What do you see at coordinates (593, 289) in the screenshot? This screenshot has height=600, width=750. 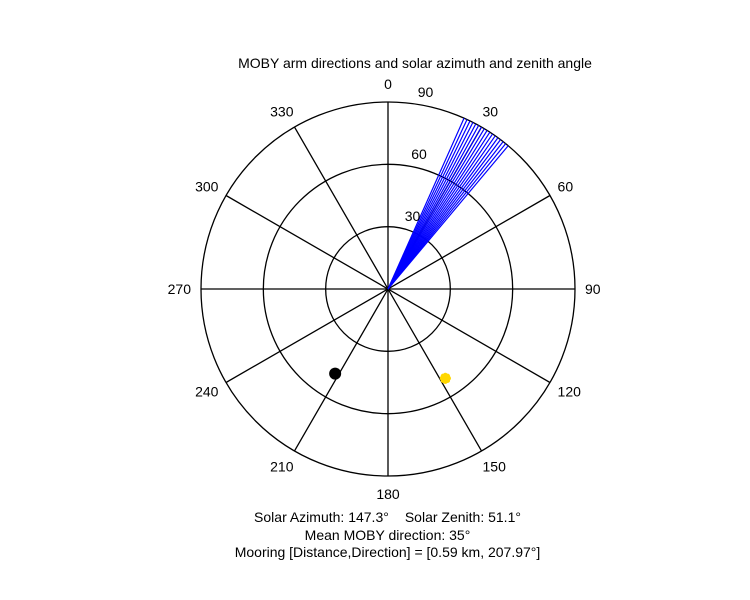 I see `angle-label-90: 90` at bounding box center [593, 289].